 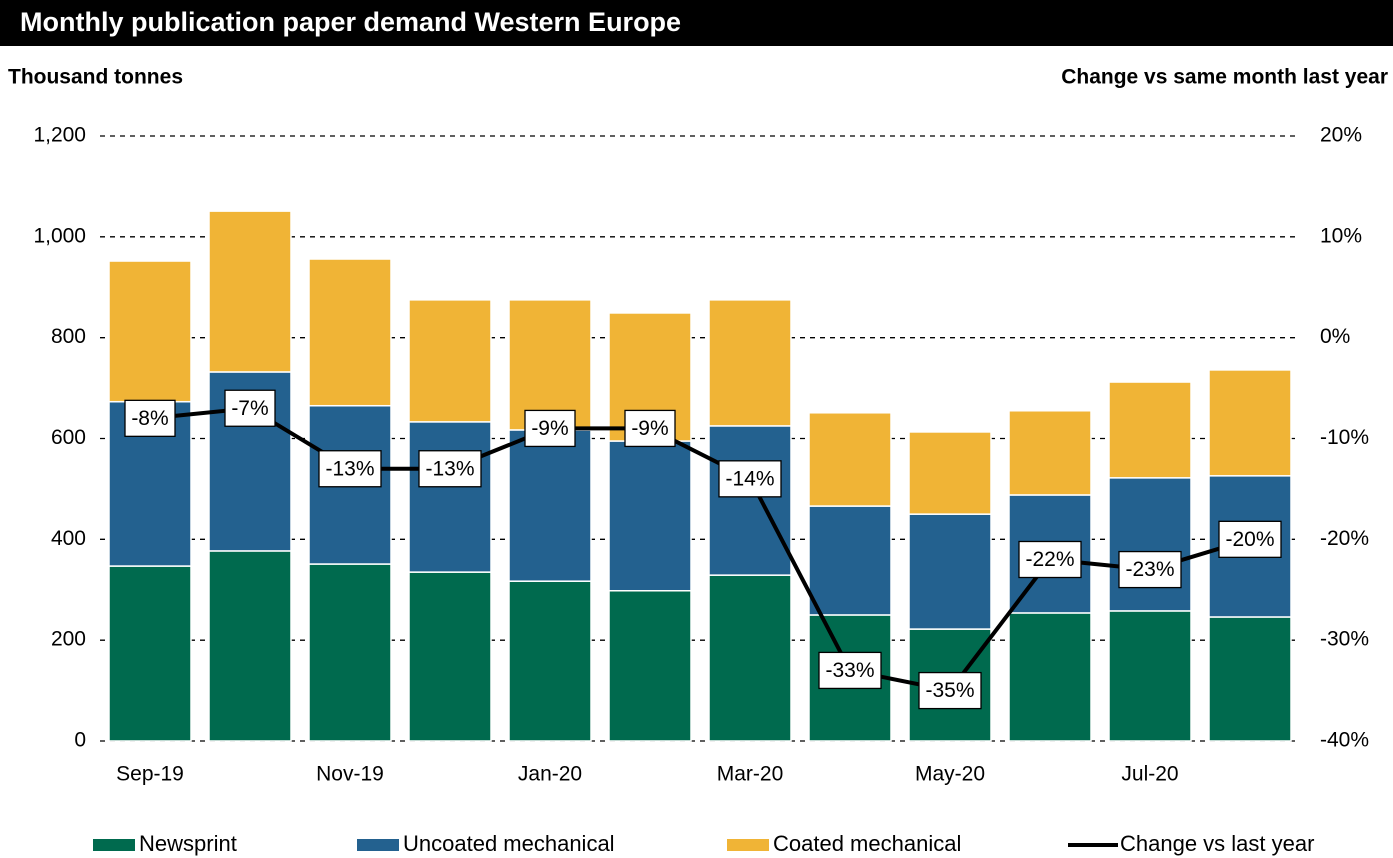 I want to click on data-label: -22%, so click(x=1049, y=559).